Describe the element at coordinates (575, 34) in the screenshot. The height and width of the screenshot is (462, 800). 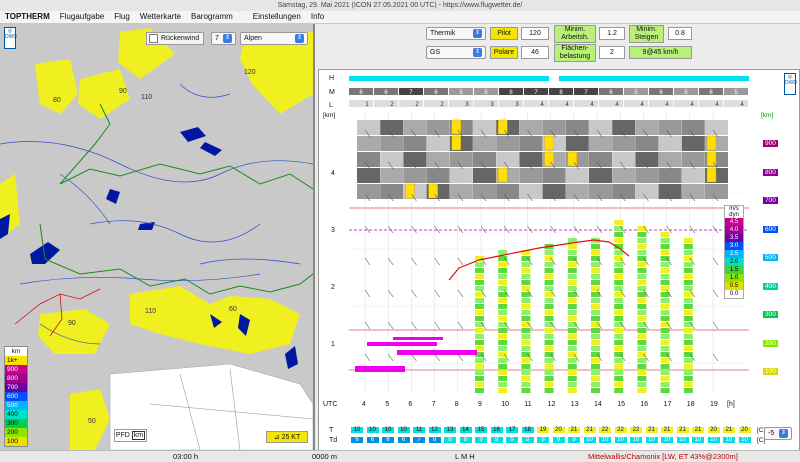
I see `min-arbeit-label: Minim. Arbeitsh.` at that location.